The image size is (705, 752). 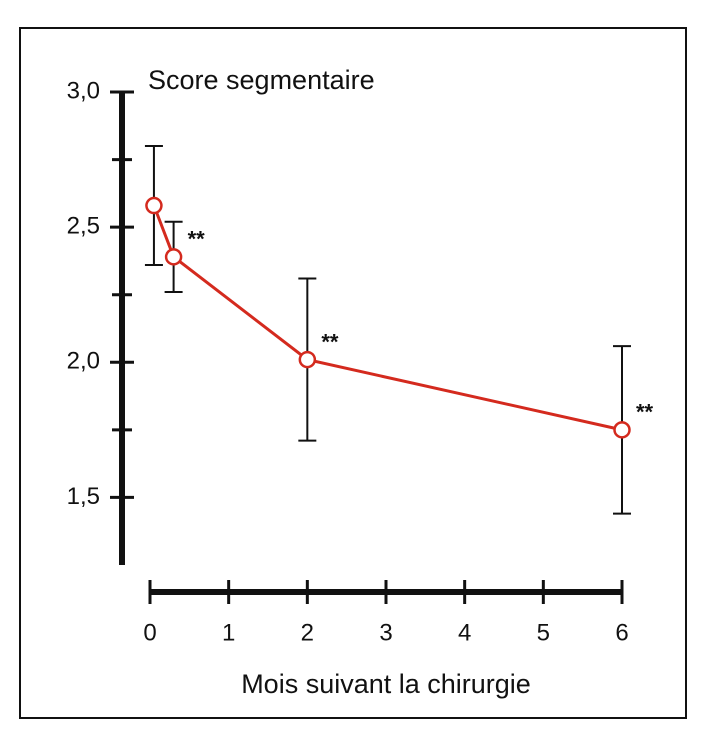 What do you see at coordinates (464, 632) in the screenshot?
I see `x-tick-label: 4` at bounding box center [464, 632].